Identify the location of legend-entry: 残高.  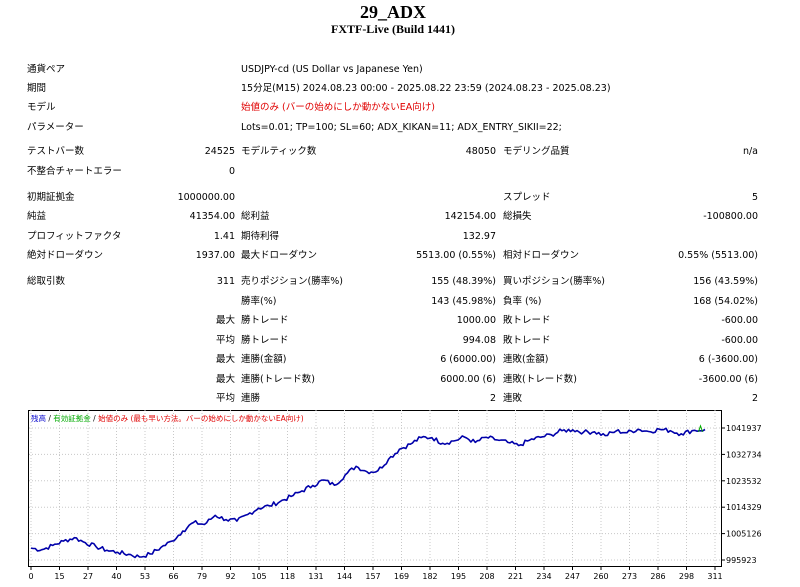
(38, 418).